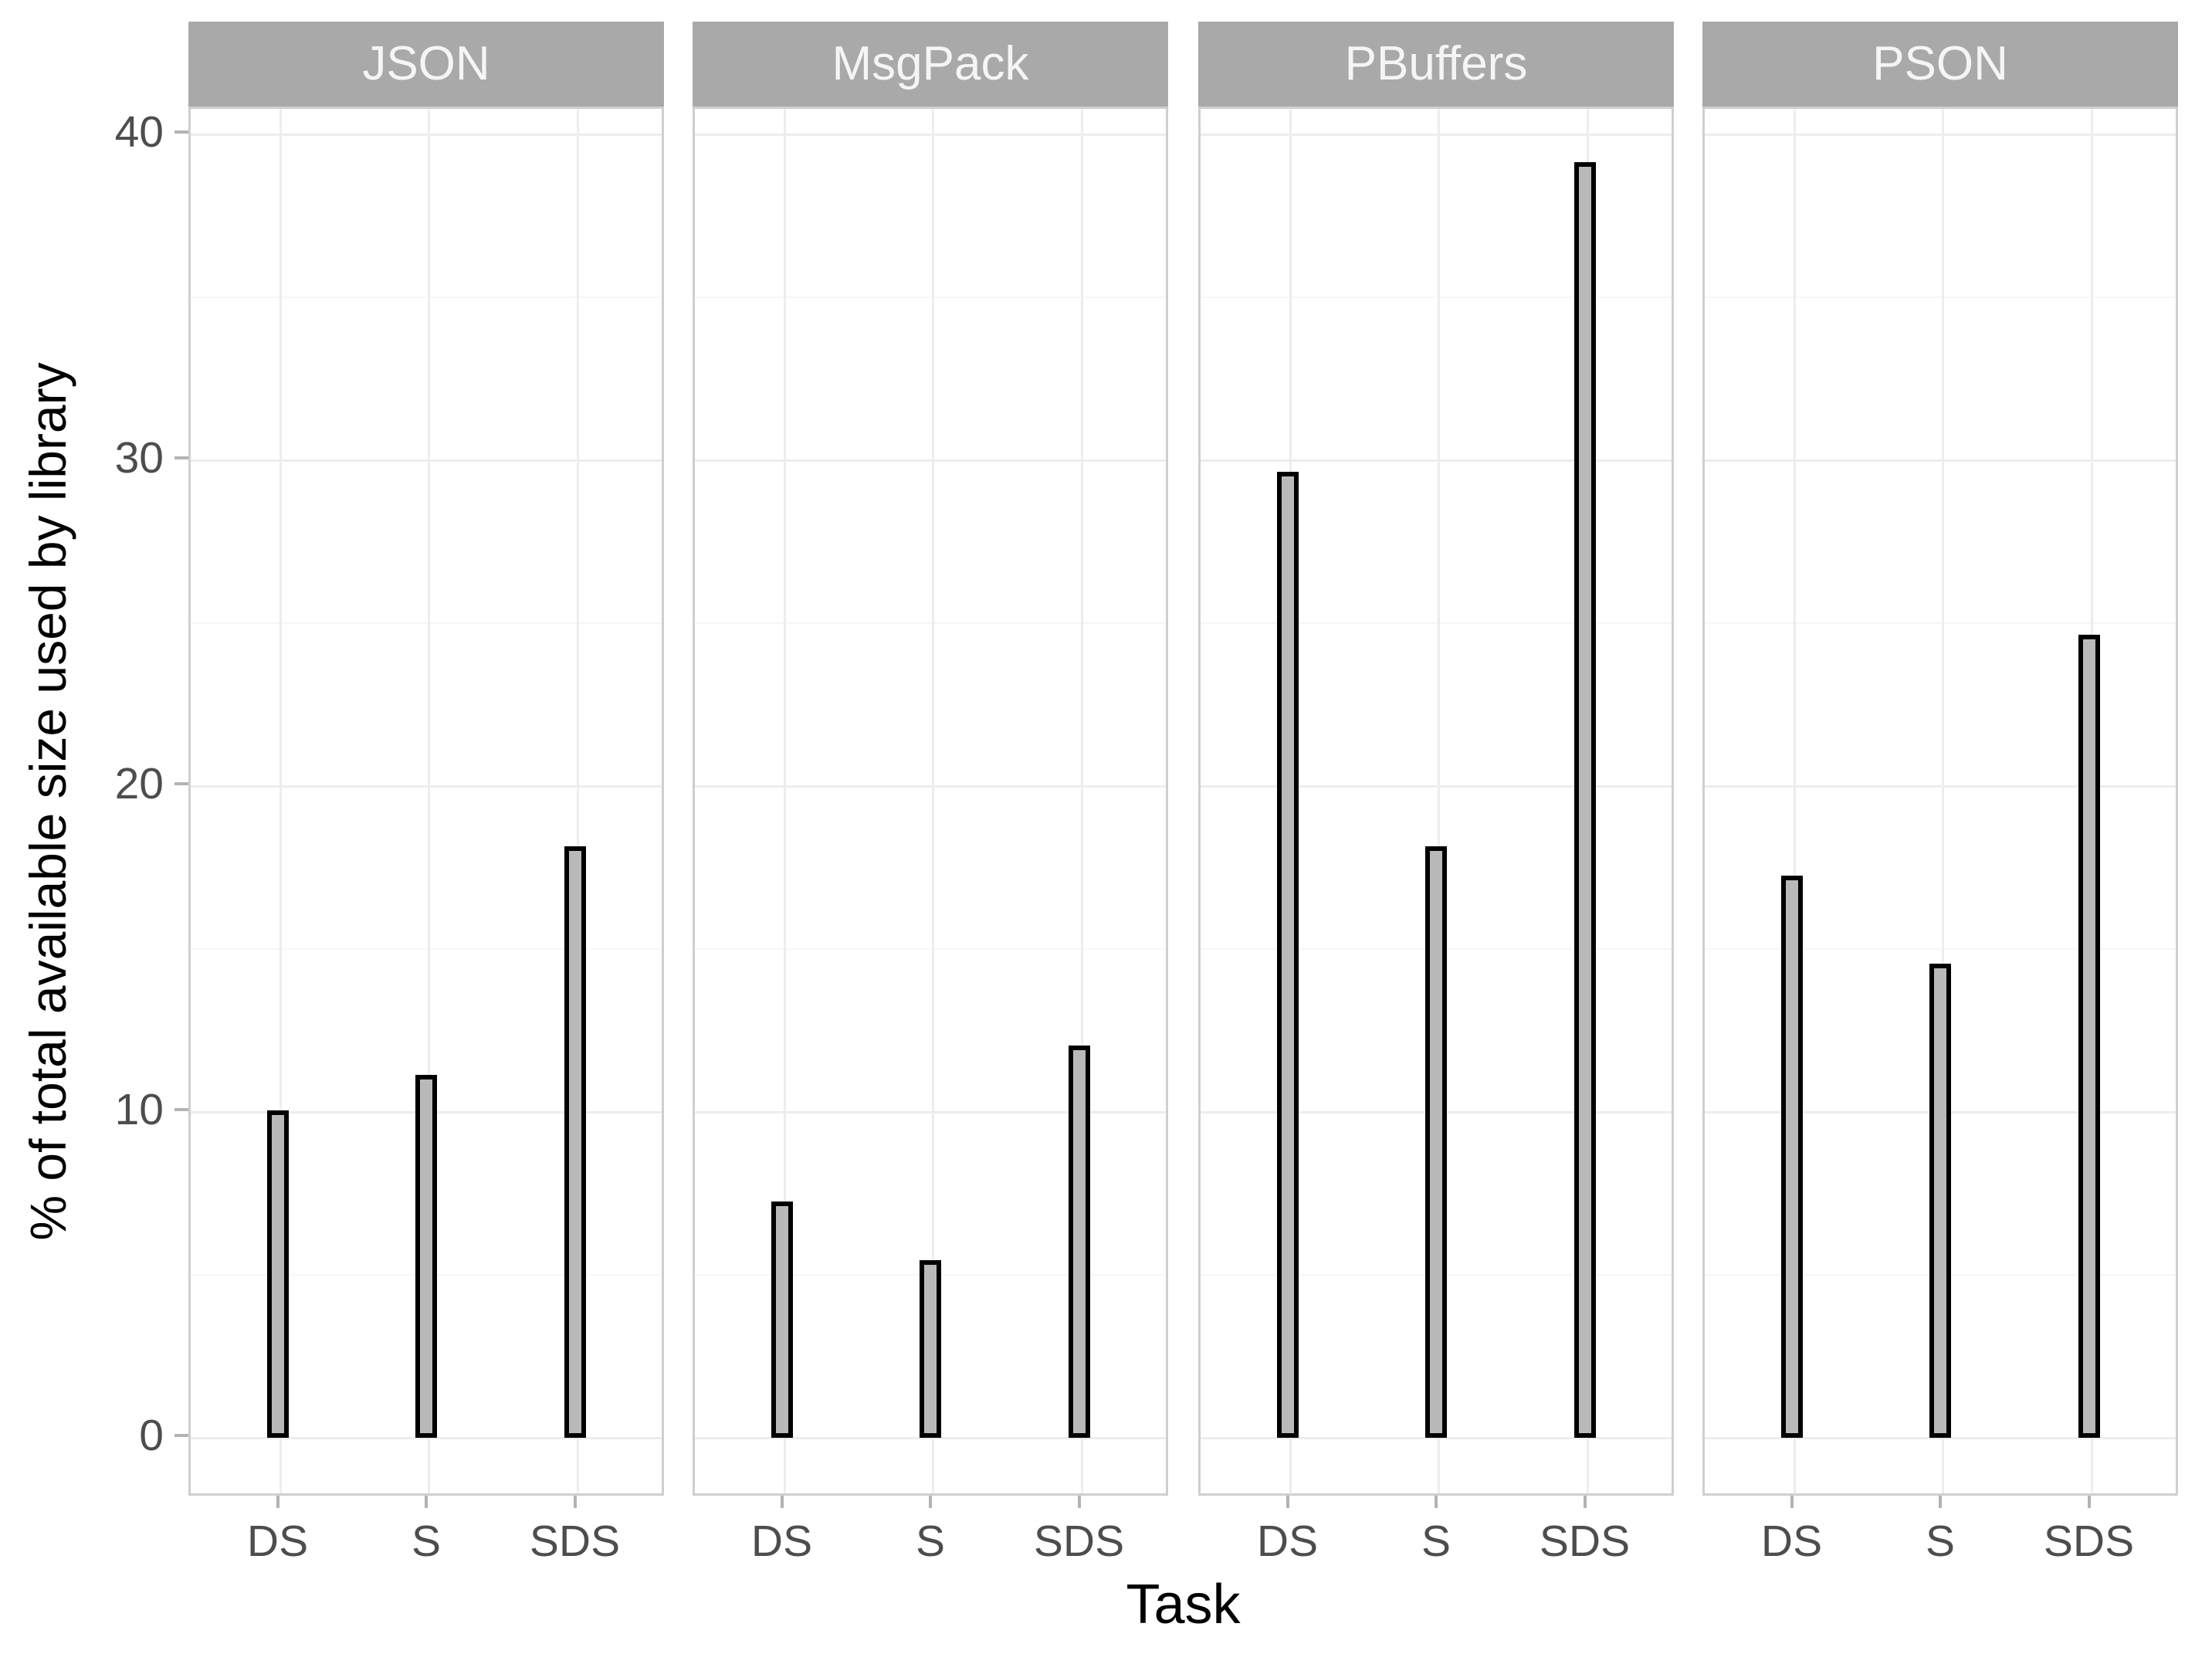 This screenshot has height=1654, width=2212. I want to click on facet-strip: PSON, so click(1940, 64).